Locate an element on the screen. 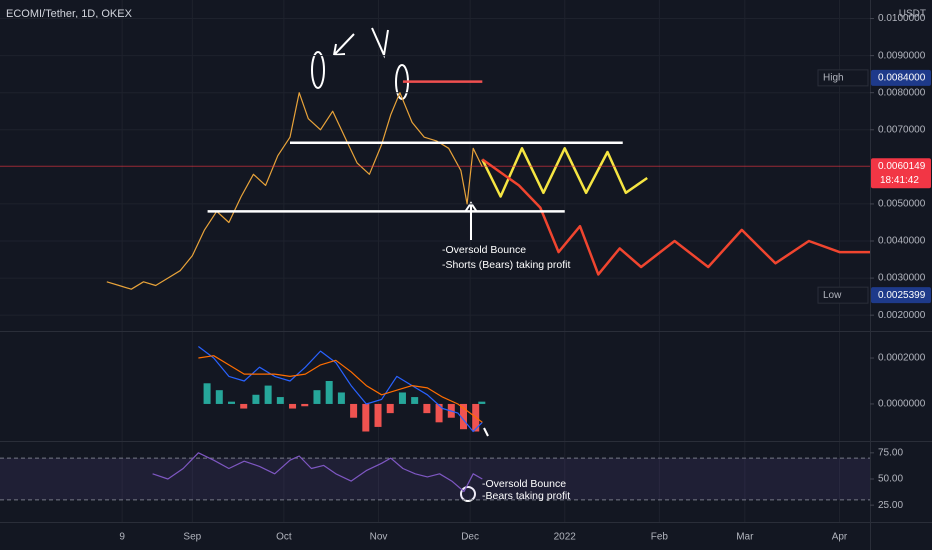 This screenshot has height=550, width=932. panel: 0.0002000 0.0000000 is located at coordinates (562, 389).